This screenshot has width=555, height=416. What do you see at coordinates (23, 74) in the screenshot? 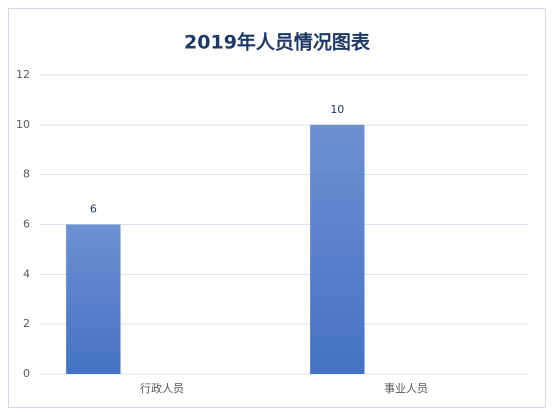
I see `y-tick-label: 12` at bounding box center [23, 74].